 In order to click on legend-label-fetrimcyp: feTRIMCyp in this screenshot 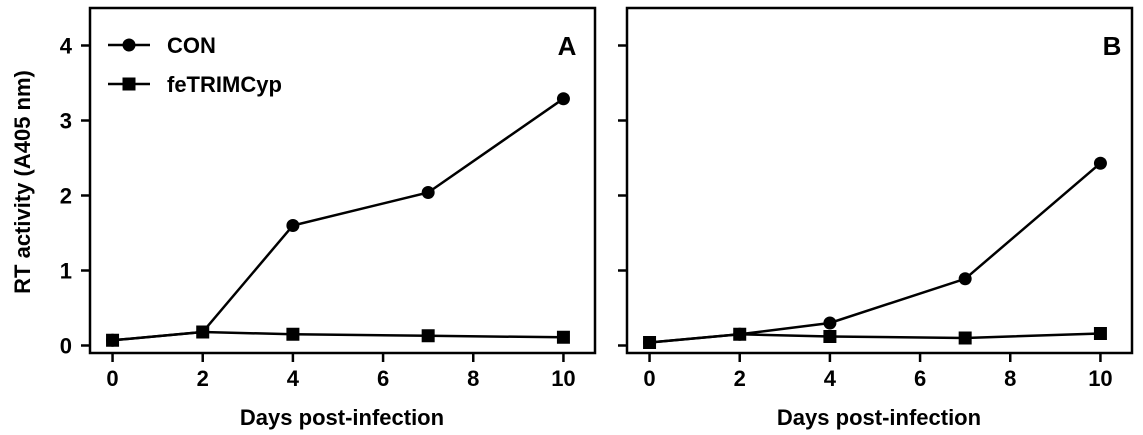, I will do `click(224, 84)`.